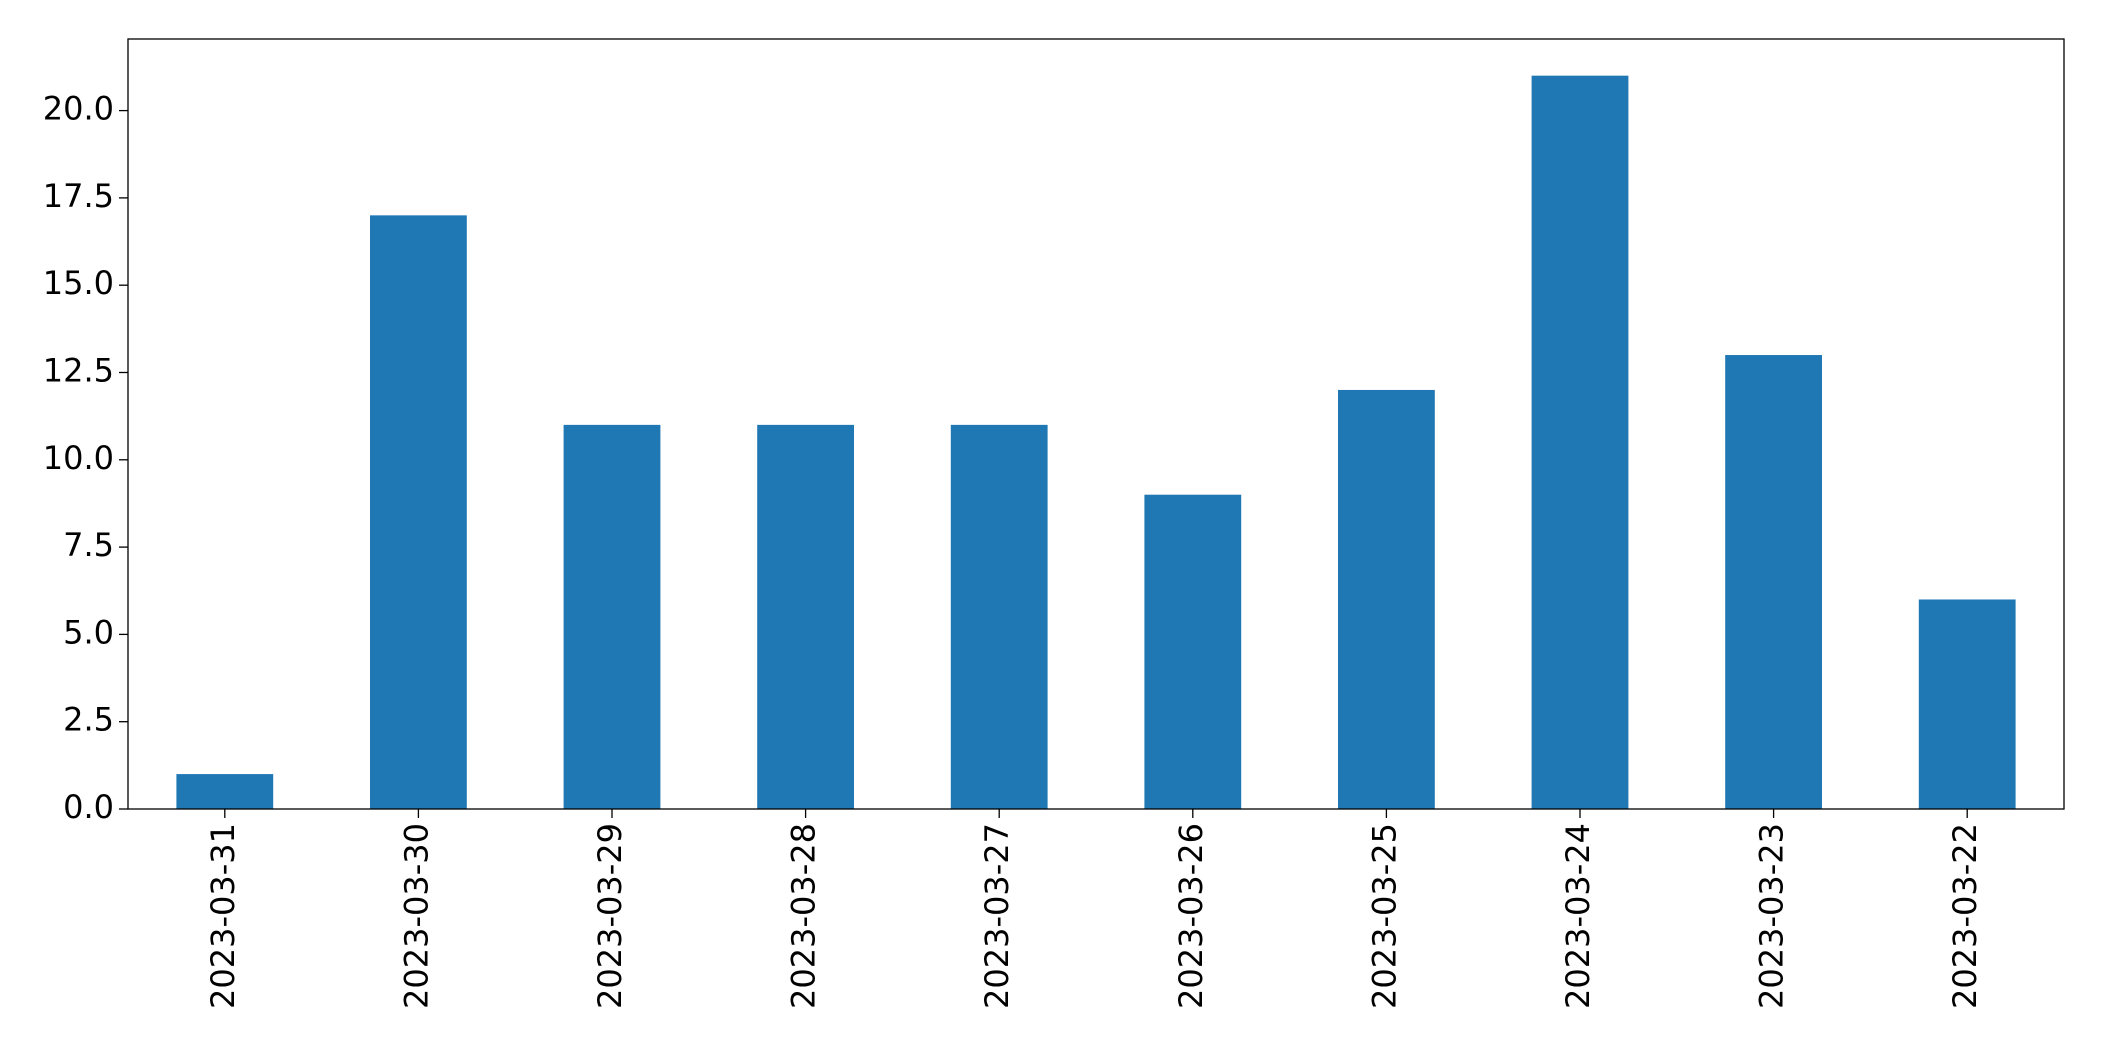 The image size is (2104, 1061). I want to click on x-tick-label: 2023-03-22, so click(1965, 916).